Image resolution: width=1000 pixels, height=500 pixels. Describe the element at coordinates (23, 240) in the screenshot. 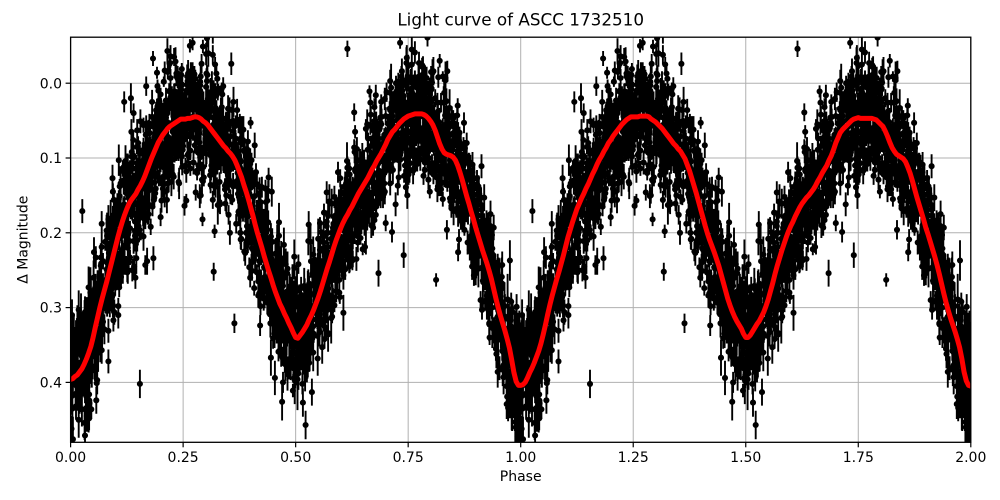

I see `y-axis-label: Δ Magnitude` at that location.